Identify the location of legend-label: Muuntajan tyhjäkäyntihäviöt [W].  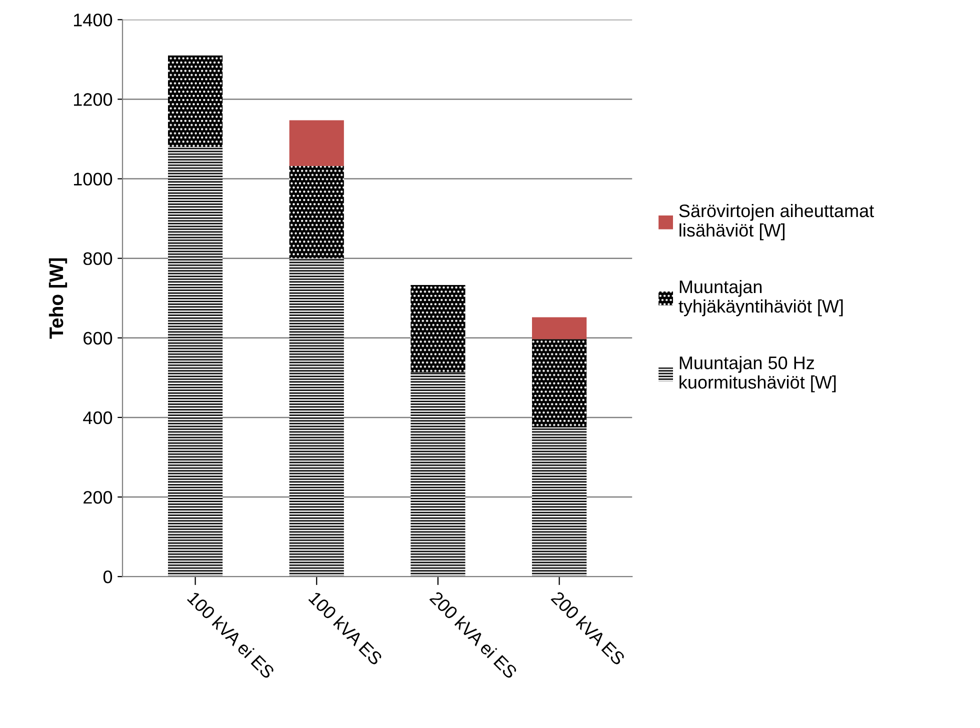
(760, 298).